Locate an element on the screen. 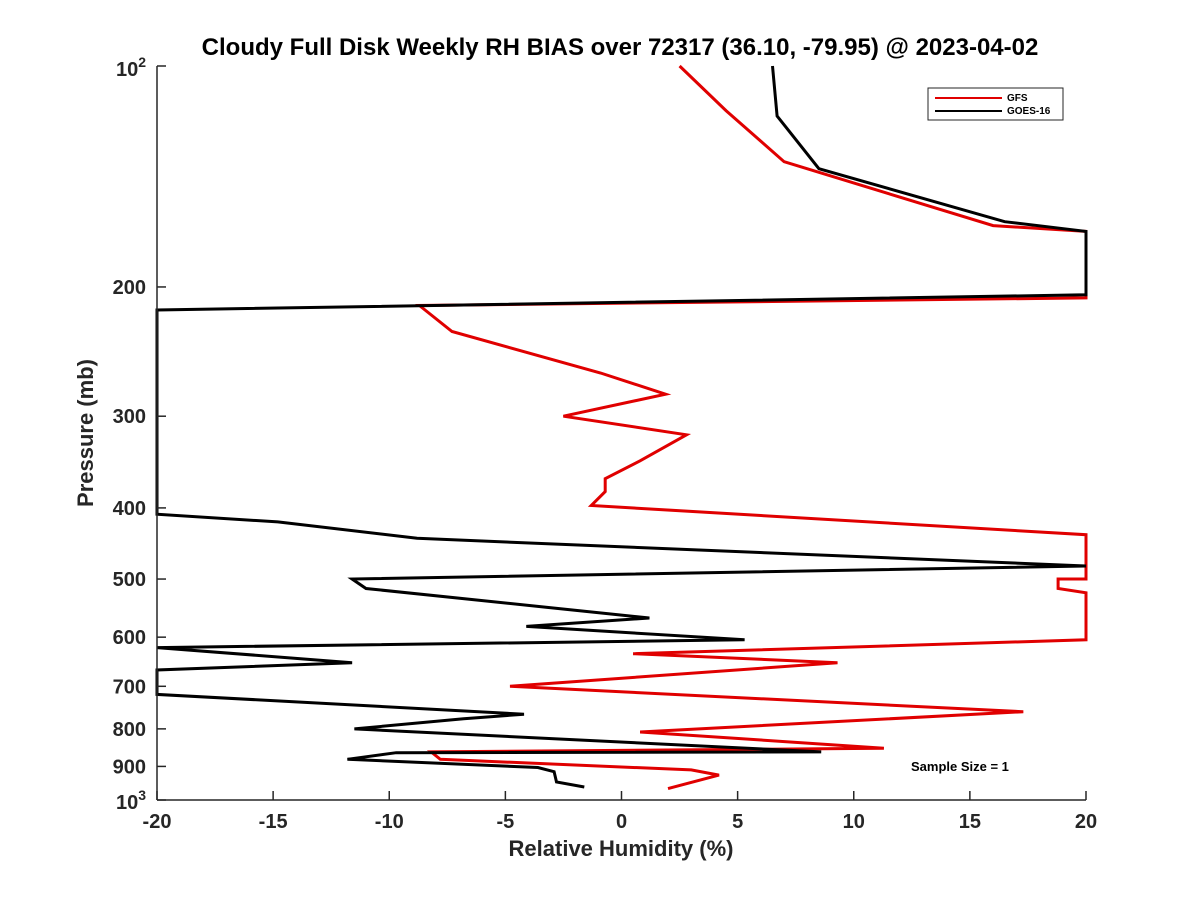  x-tick-label: 10 is located at coordinates (854, 822).